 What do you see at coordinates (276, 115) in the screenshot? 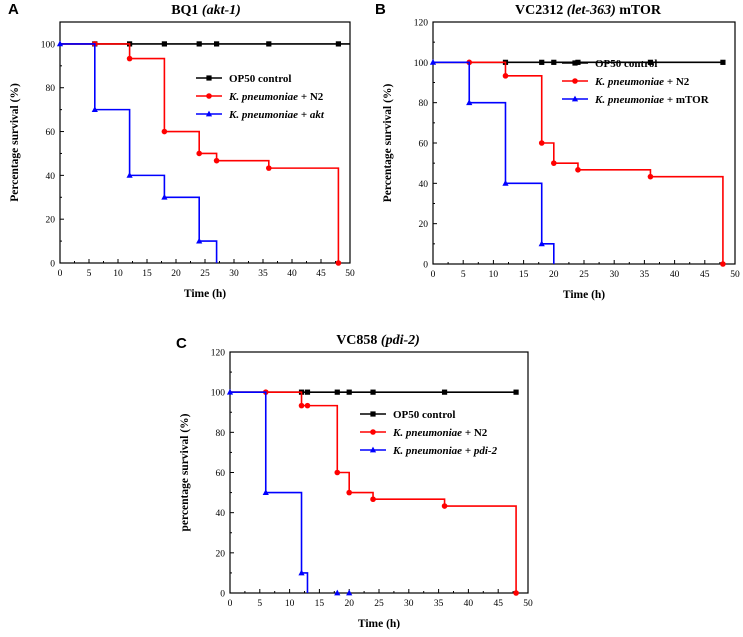
I see `legend-entry: K. pneumoniae + akt` at bounding box center [276, 115].